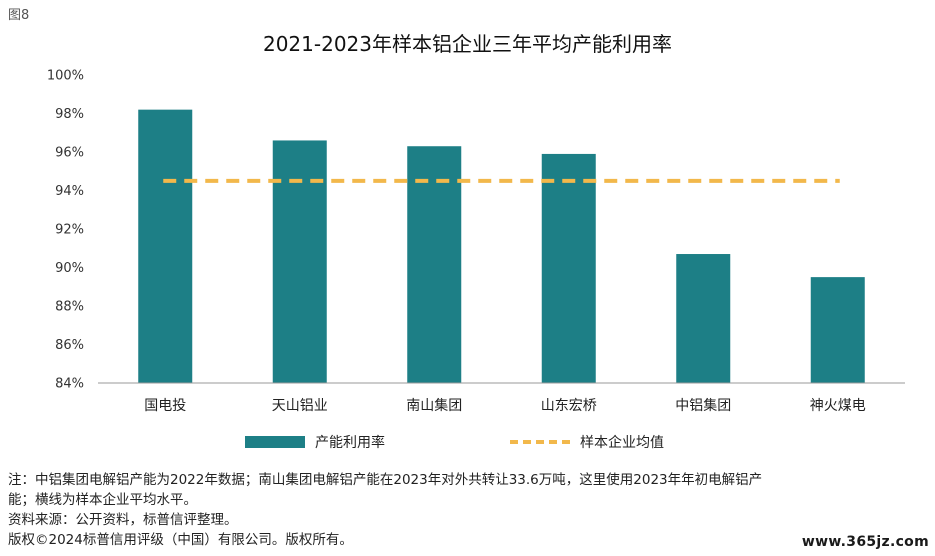 The height and width of the screenshot is (556, 935). What do you see at coordinates (69, 268) in the screenshot?
I see `y-tick-label: 90%` at bounding box center [69, 268].